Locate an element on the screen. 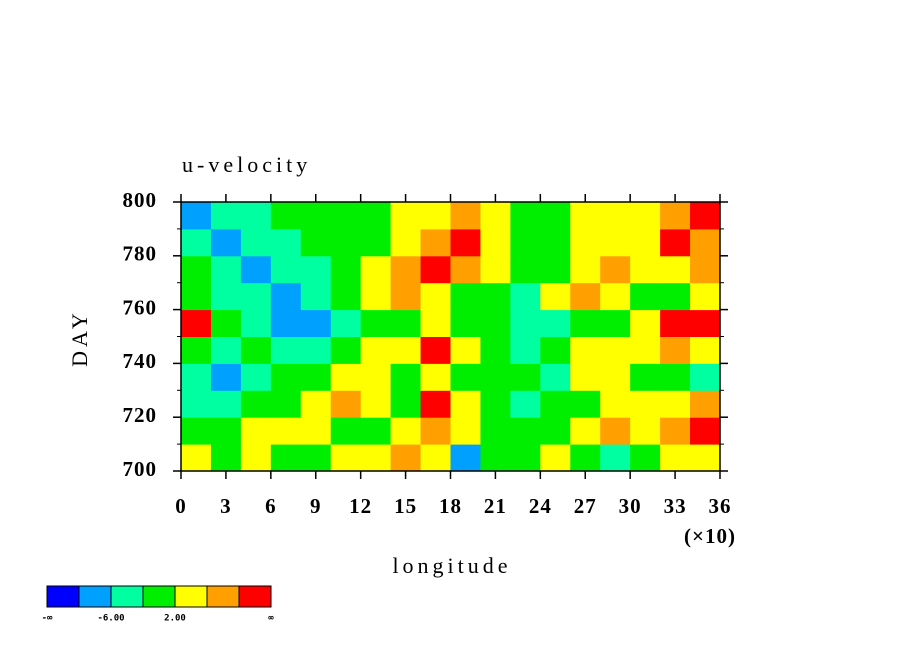 Image resolution: width=904 pixels, height=654 pixels. x-tick-label: 9 is located at coordinates (316, 506).